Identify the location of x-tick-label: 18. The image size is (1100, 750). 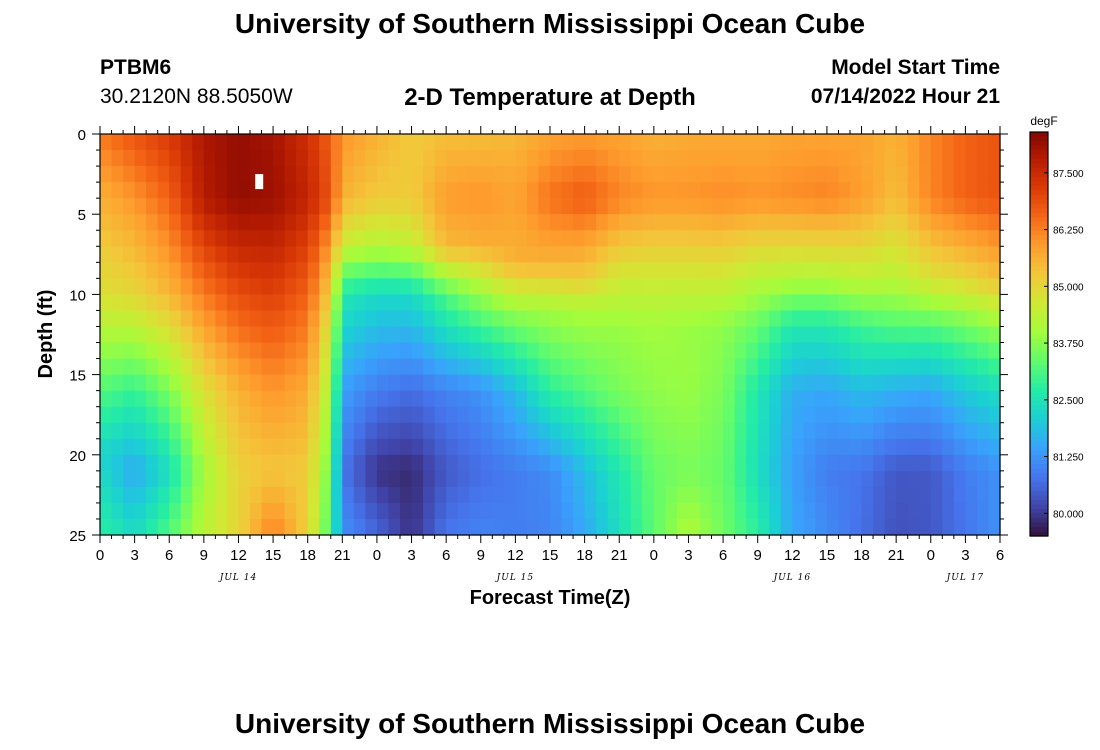
(584, 555).